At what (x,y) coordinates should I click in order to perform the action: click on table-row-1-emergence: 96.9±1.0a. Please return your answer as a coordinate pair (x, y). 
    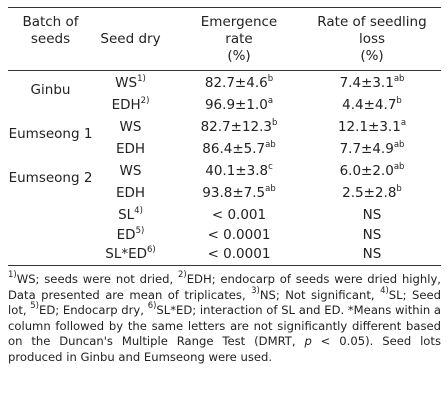
    Looking at the image, I should click on (239, 104).